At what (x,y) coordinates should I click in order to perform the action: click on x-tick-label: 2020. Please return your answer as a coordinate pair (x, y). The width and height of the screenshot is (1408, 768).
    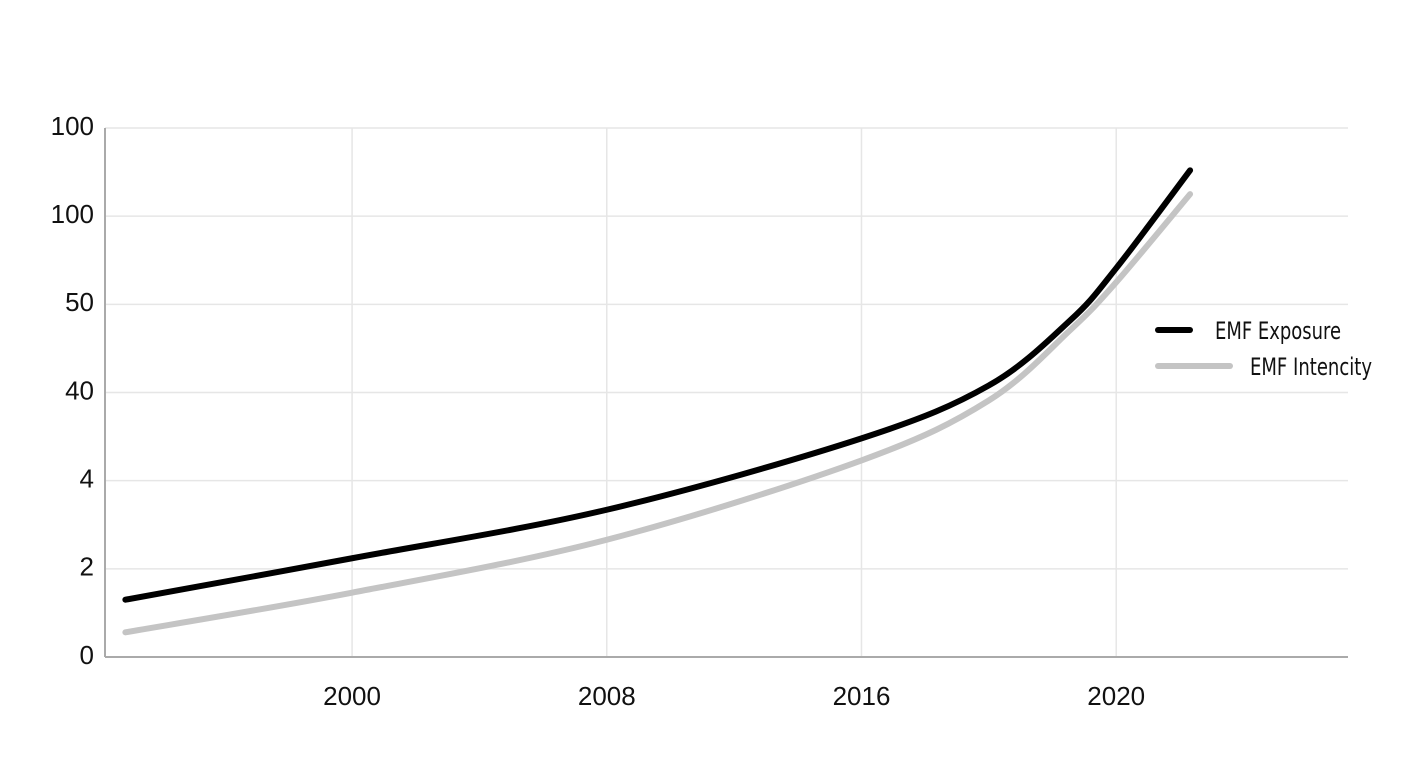
    Looking at the image, I should click on (1116, 696).